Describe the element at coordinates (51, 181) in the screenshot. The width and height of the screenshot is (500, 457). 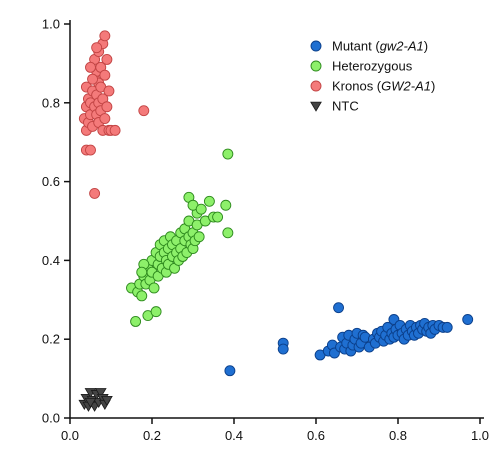
I see `y-tick-label: 0.6` at that location.